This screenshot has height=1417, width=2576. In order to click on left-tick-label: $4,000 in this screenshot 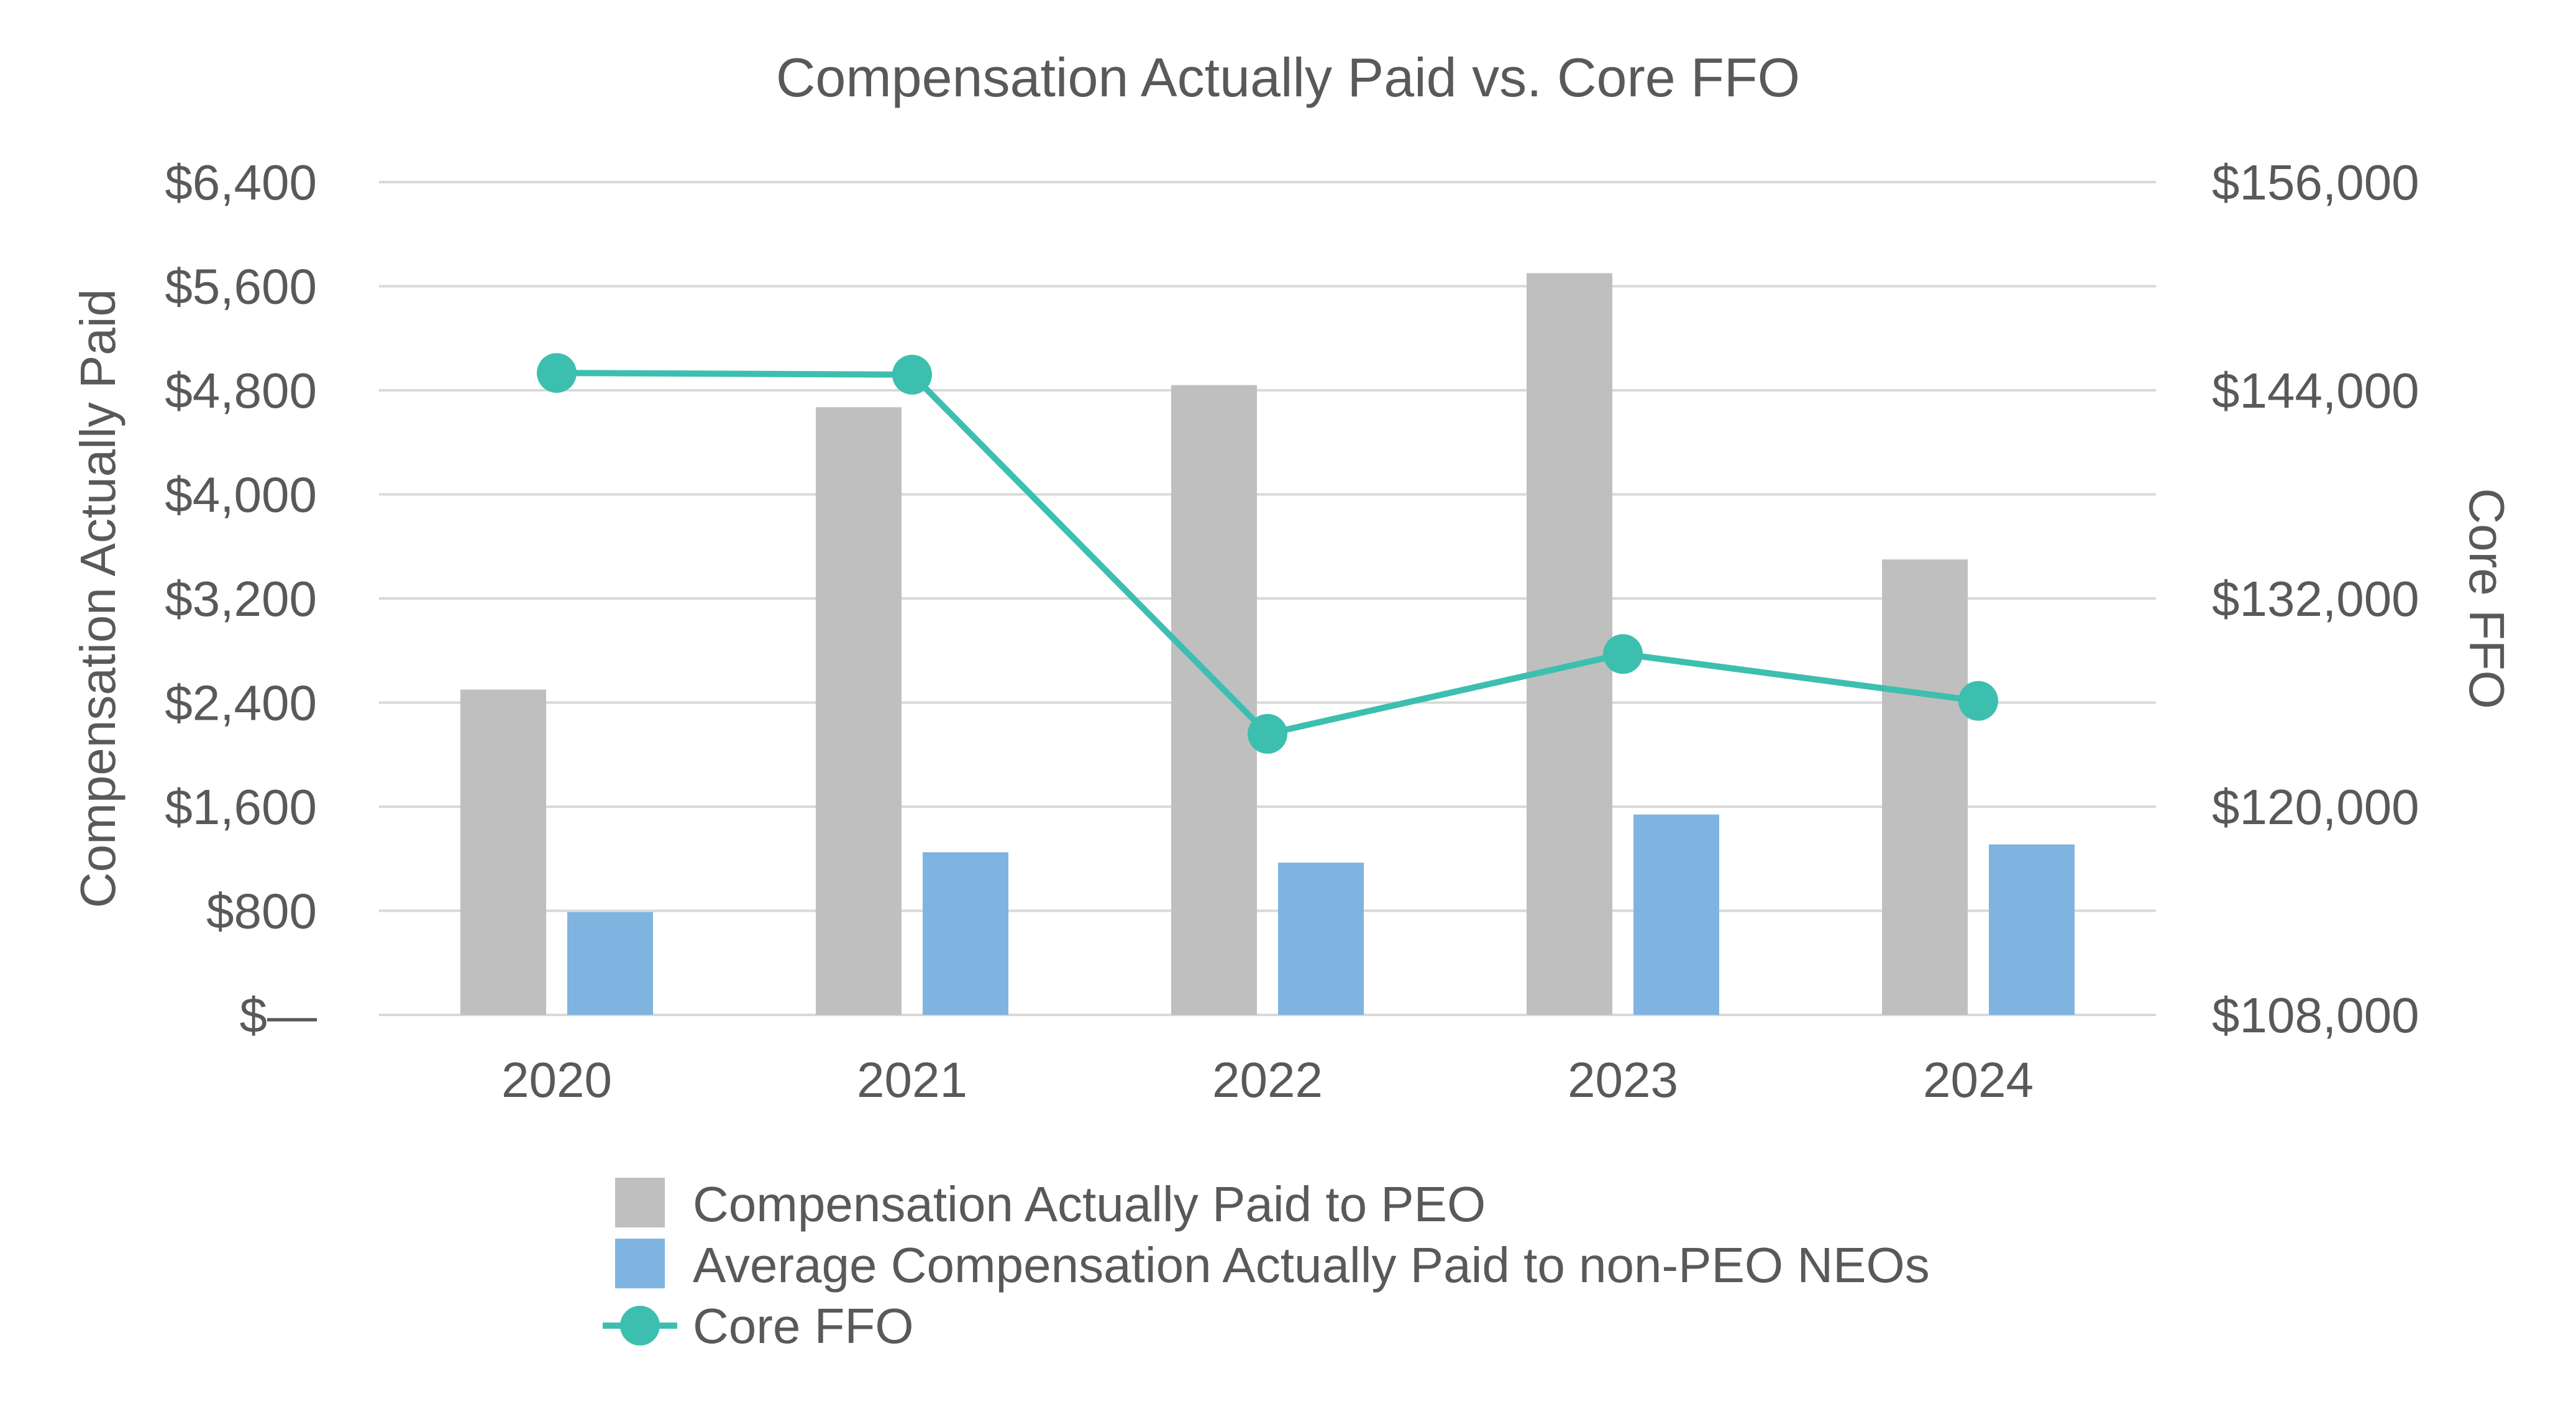, I will do `click(241, 495)`.